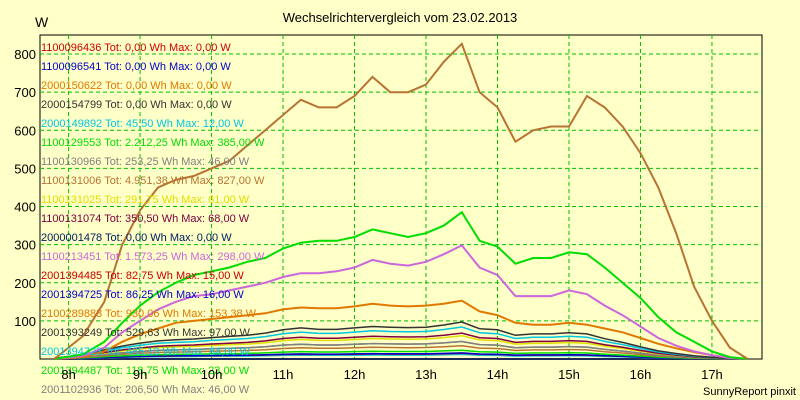 The width and height of the screenshot is (800, 400). What do you see at coordinates (136, 67) in the screenshot?
I see `legend-entry: 1100096541 Tot: 0,00 Wh Max: 0,00 W` at bounding box center [136, 67].